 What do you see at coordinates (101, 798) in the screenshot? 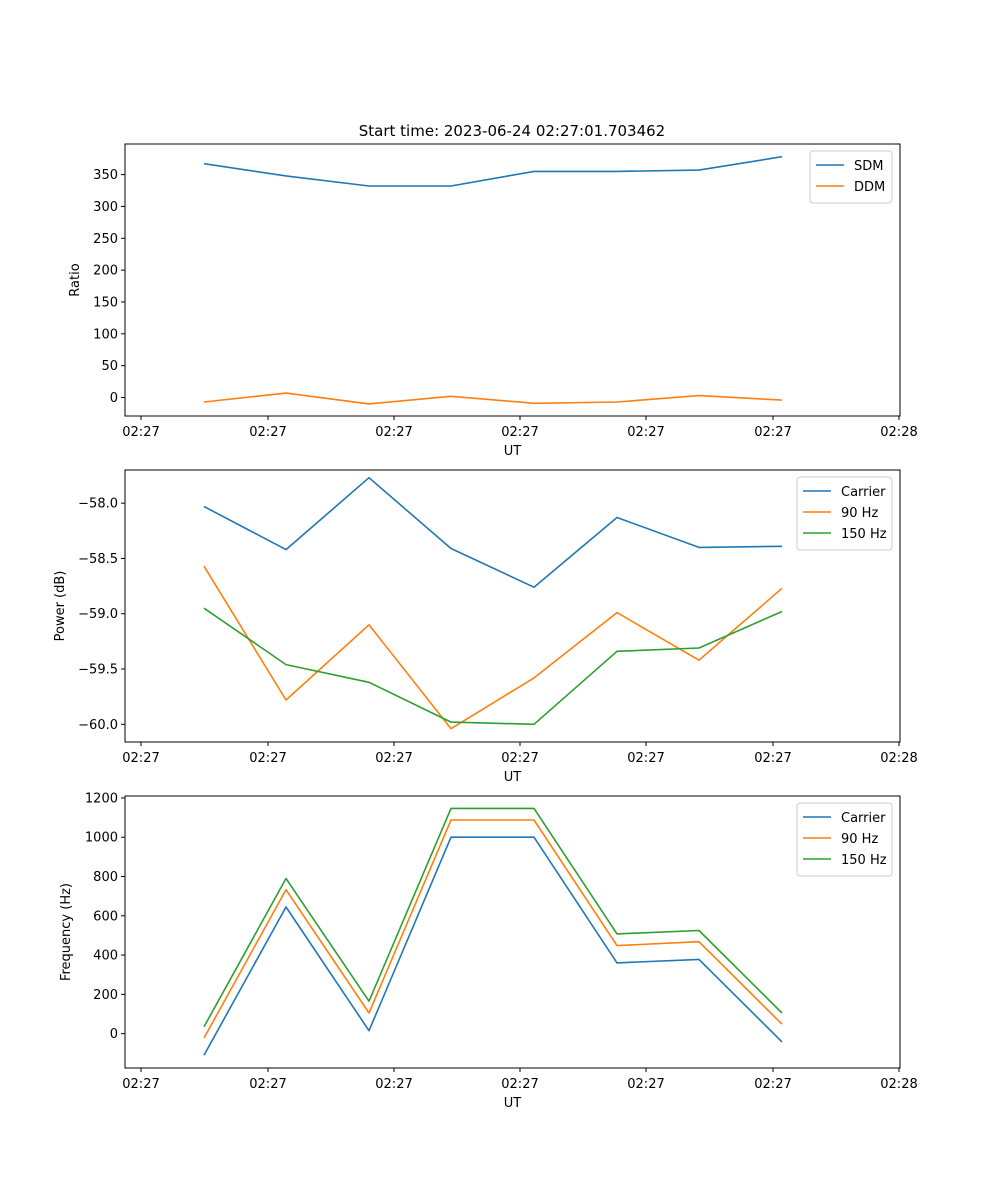
I see `y-tick-label: 1200` at bounding box center [101, 798].